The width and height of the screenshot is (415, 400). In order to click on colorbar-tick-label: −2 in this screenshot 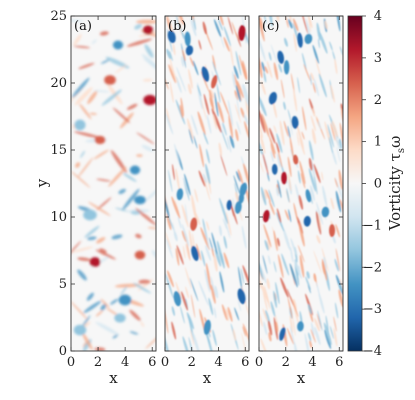, I will do `click(372, 267)`.